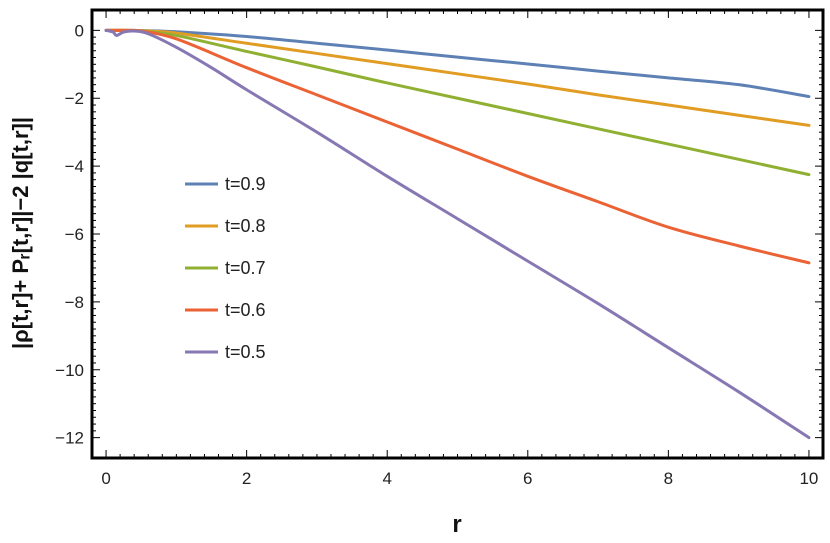  What do you see at coordinates (245, 184) in the screenshot?
I see `legend-label: t=0.9` at bounding box center [245, 184].